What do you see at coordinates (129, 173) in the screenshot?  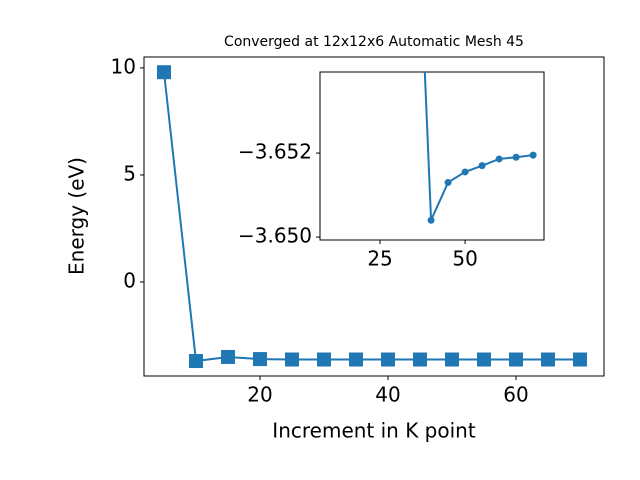 I see `y-tick-label: 5` at bounding box center [129, 173].